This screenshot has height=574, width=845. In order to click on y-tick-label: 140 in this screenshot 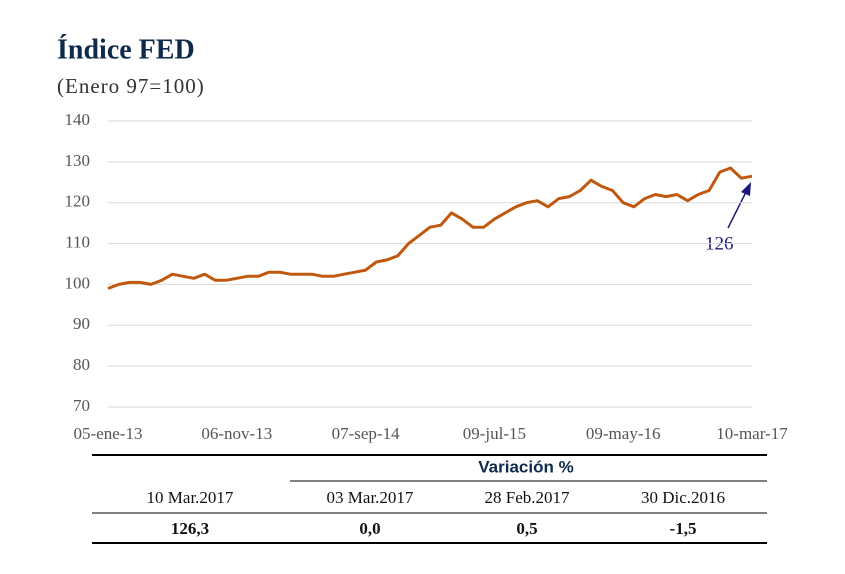, I will do `click(78, 119)`.